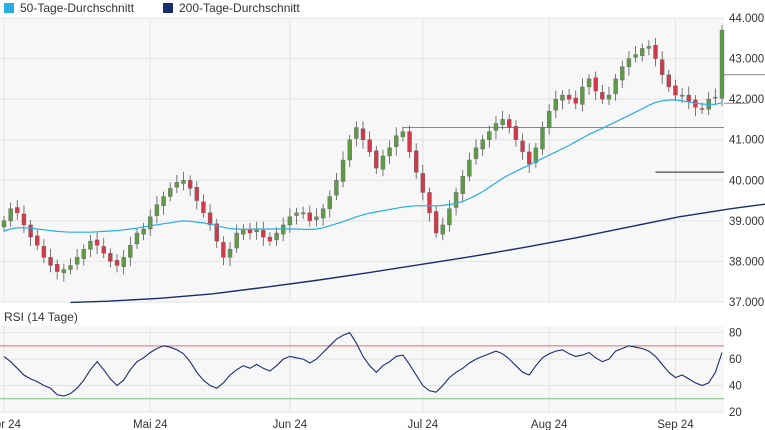 The width and height of the screenshot is (765, 430). I want to click on x-tick-label-4: Aug 24, so click(549, 424).